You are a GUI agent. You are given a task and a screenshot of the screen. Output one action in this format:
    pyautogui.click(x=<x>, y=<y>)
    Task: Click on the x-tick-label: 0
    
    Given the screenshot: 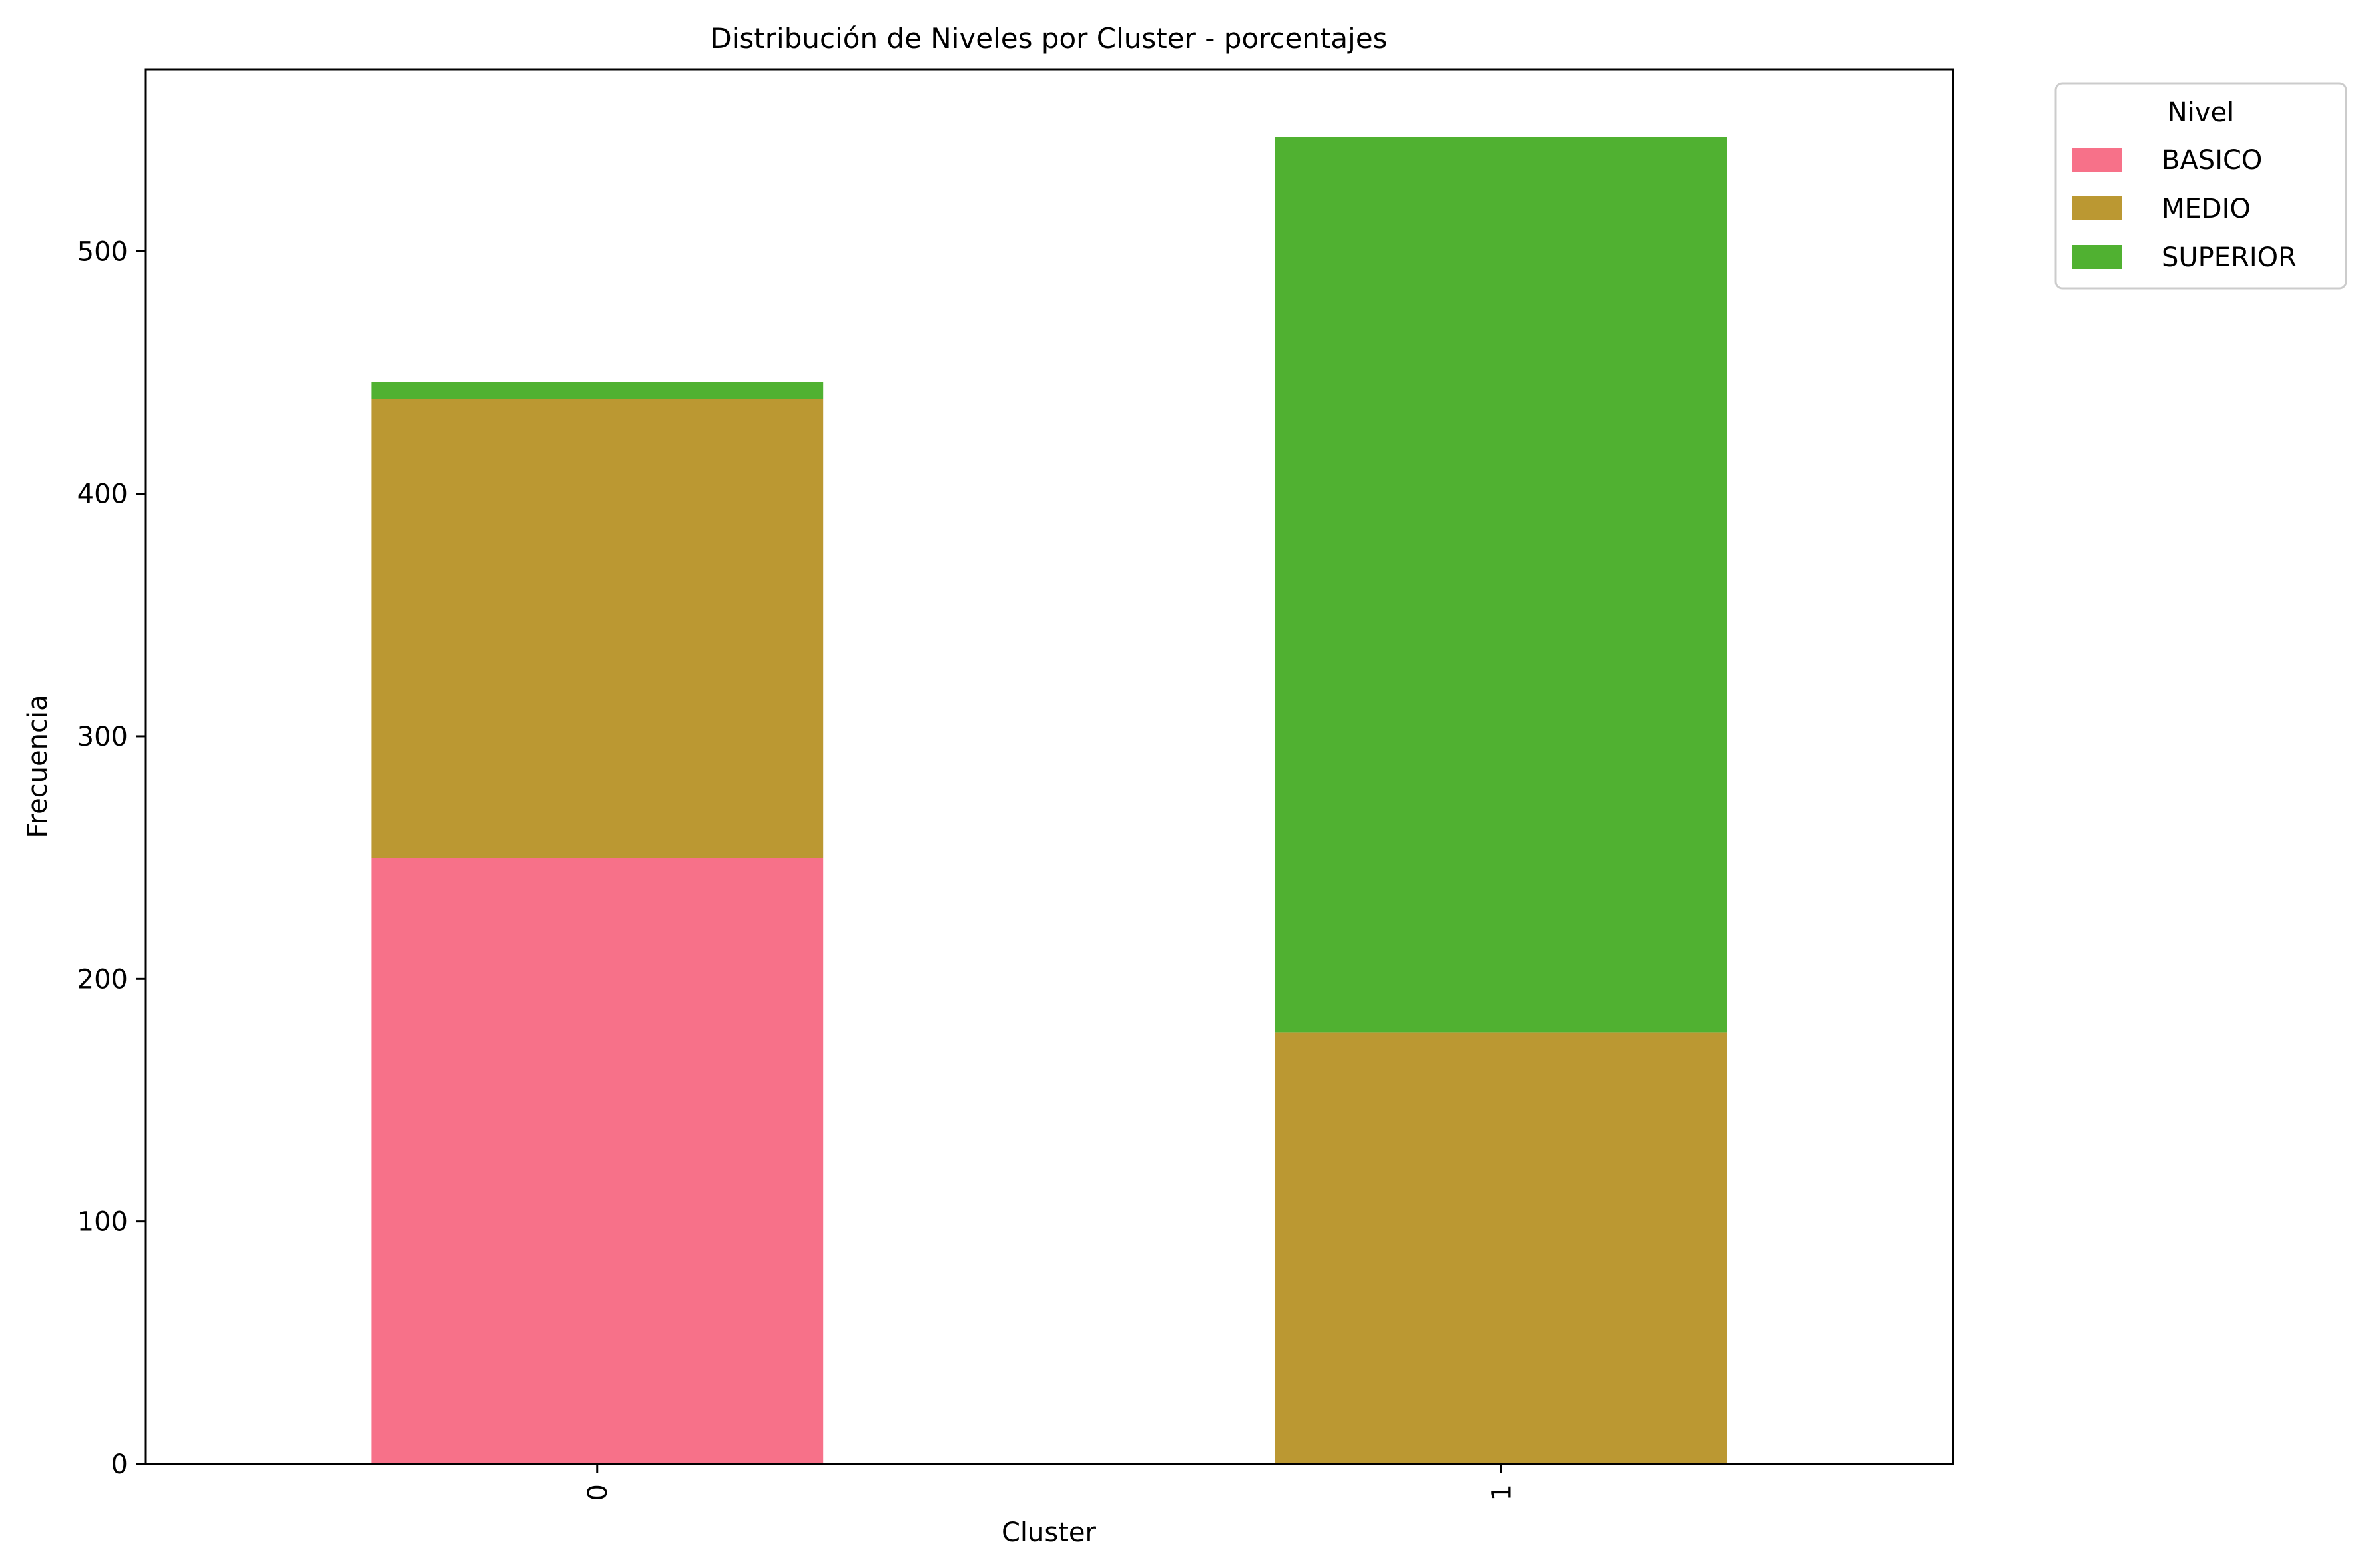 What is the action you would take?
    pyautogui.click(x=598, y=1492)
    